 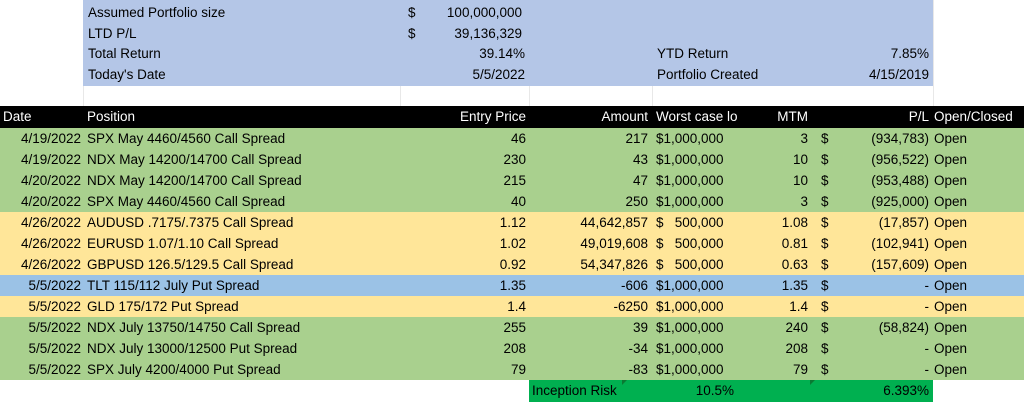 What do you see at coordinates (900, 201) in the screenshot?
I see `cell-pl: (925,000)` at bounding box center [900, 201].